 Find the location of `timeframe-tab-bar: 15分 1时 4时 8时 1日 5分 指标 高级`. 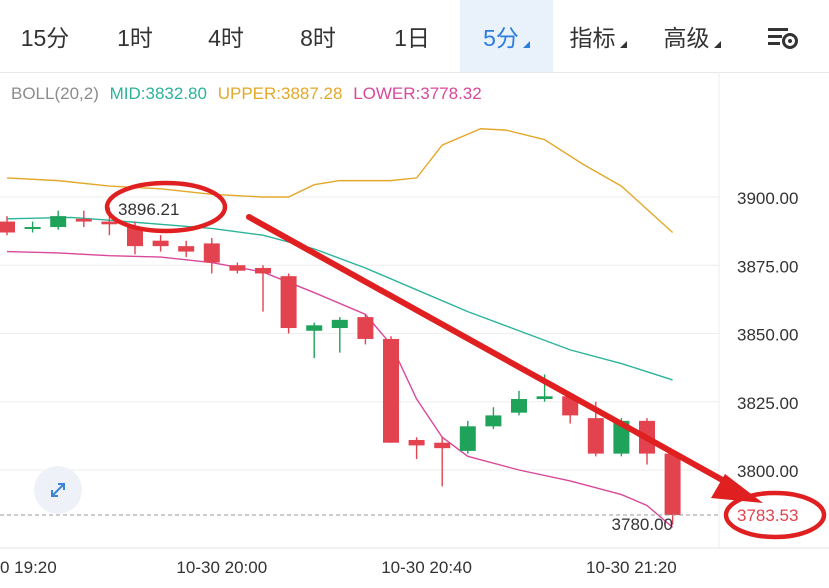

timeframe-tab-bar: 15分 1时 4时 8时 1日 5分 指标 高级 is located at coordinates (414, 36).